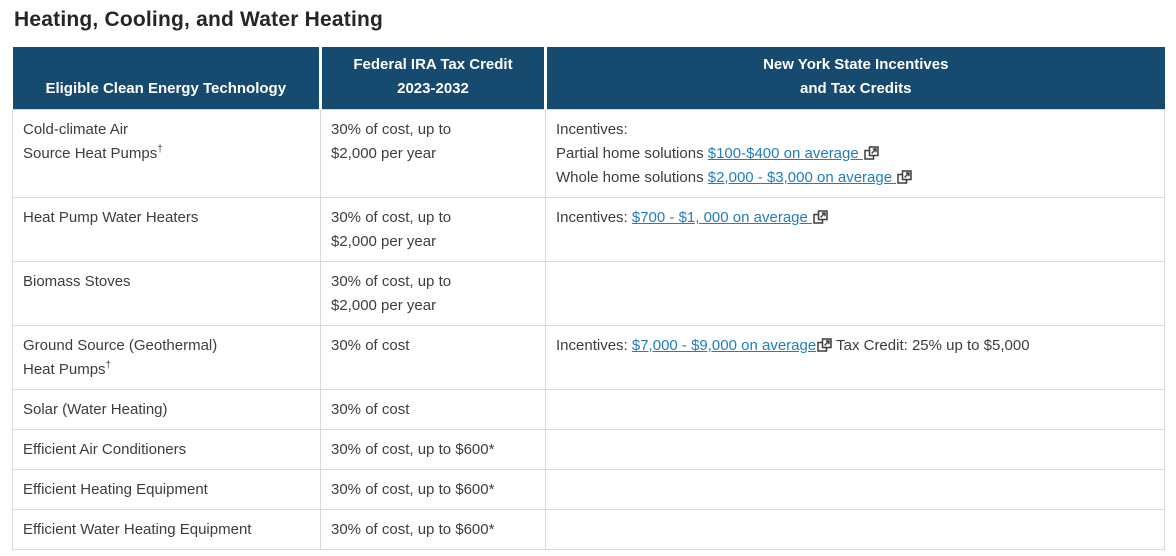 Image resolution: width=1176 pixels, height=556 pixels. I want to click on partial-home-text: Partial home solutions, so click(632, 153).